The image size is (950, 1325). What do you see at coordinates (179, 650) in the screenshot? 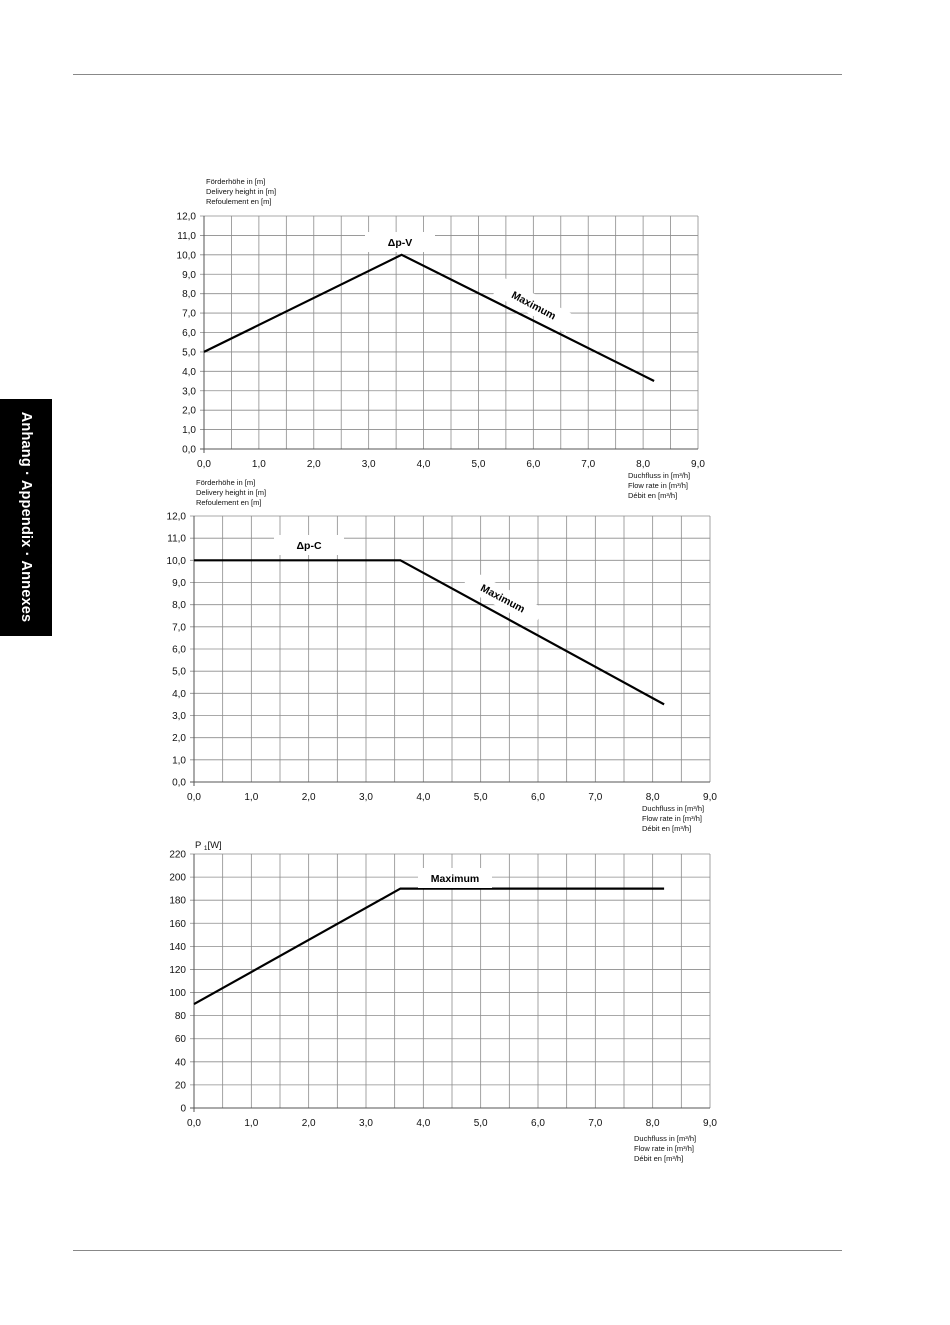
I see `y-tick-label: 6,0` at bounding box center [179, 650].